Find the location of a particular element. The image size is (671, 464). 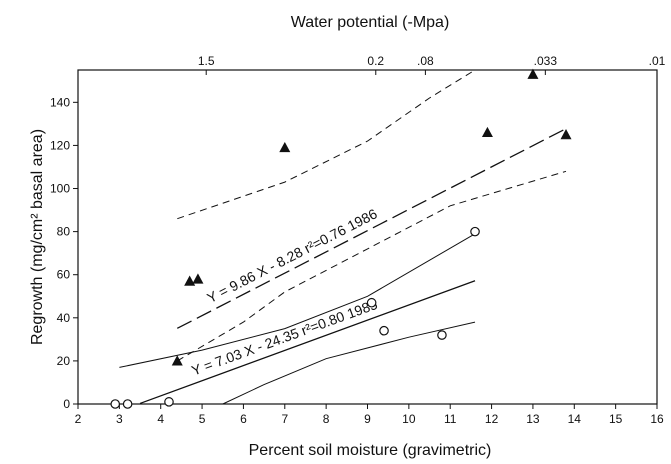

y-tick-label: 140 is located at coordinates (60, 102).